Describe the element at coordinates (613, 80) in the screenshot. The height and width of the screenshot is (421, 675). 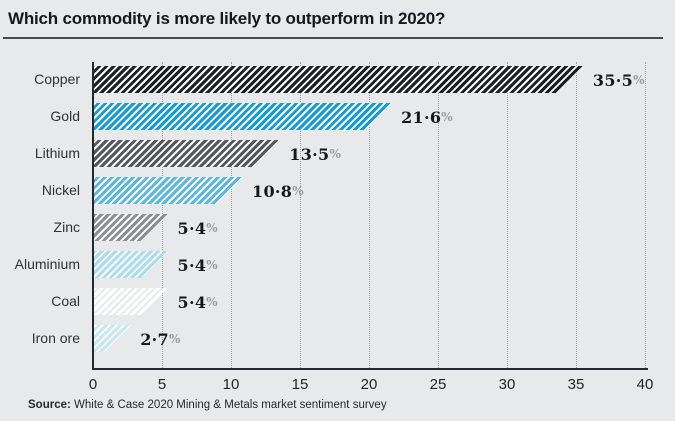
I see `value-number: 35·5` at that location.